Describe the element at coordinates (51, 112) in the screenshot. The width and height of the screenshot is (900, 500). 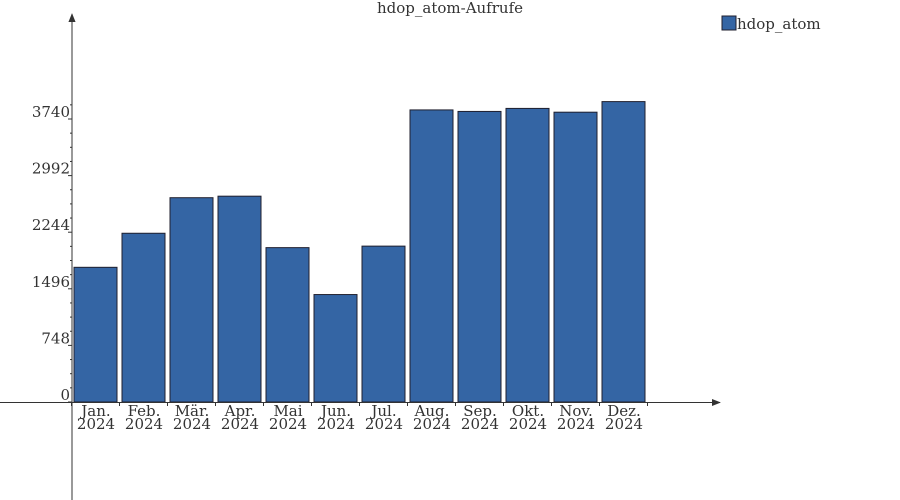
I see `y-tick-label: 3740` at that location.